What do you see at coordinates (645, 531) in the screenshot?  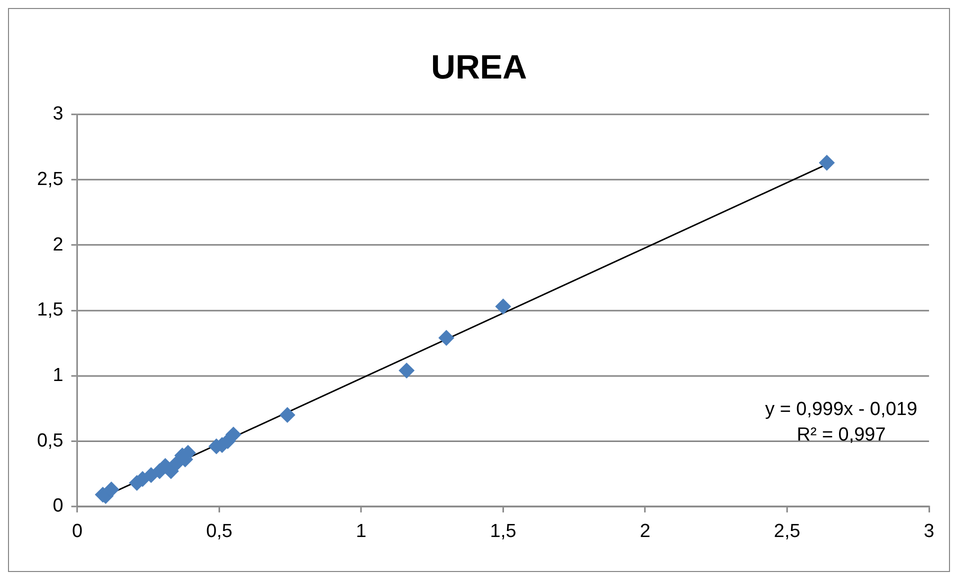 I see `x-tick-label: 2` at bounding box center [645, 531].